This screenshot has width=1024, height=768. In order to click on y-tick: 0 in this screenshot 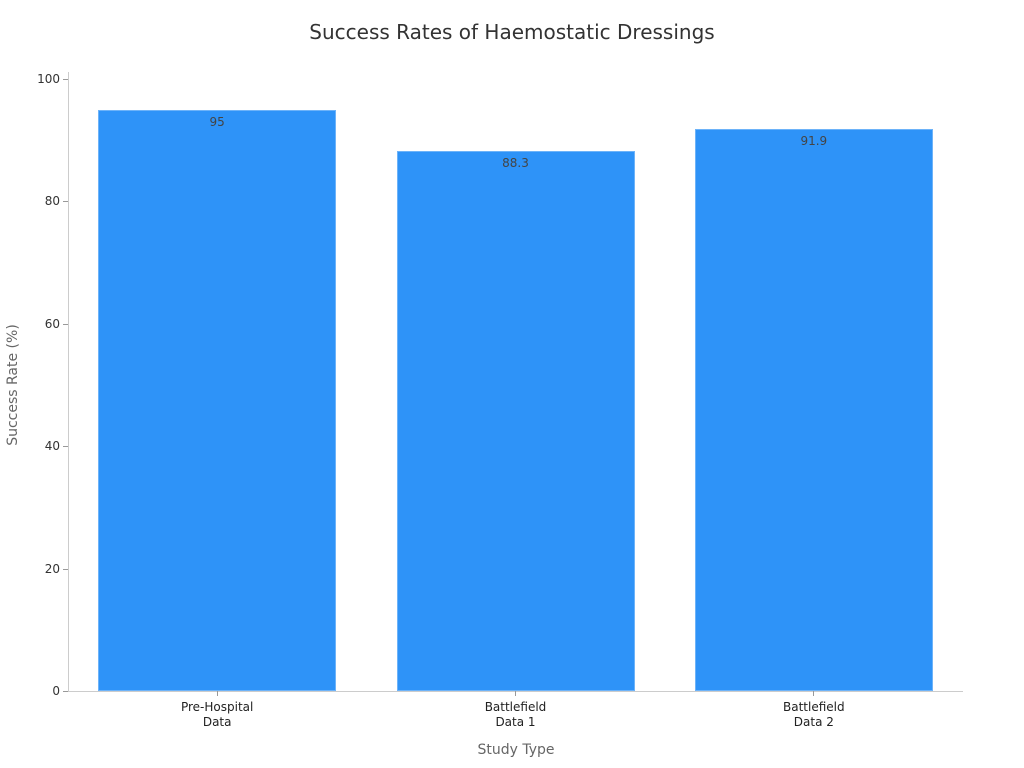, I will do `click(34, 694)`.